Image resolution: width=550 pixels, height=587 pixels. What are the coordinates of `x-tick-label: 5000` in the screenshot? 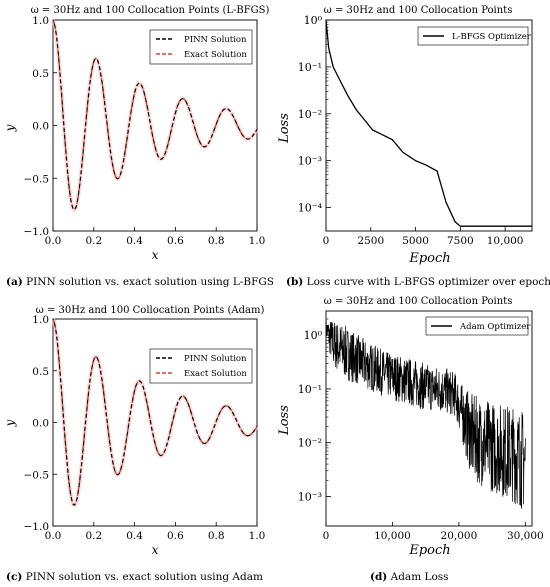 It's located at (415, 241).